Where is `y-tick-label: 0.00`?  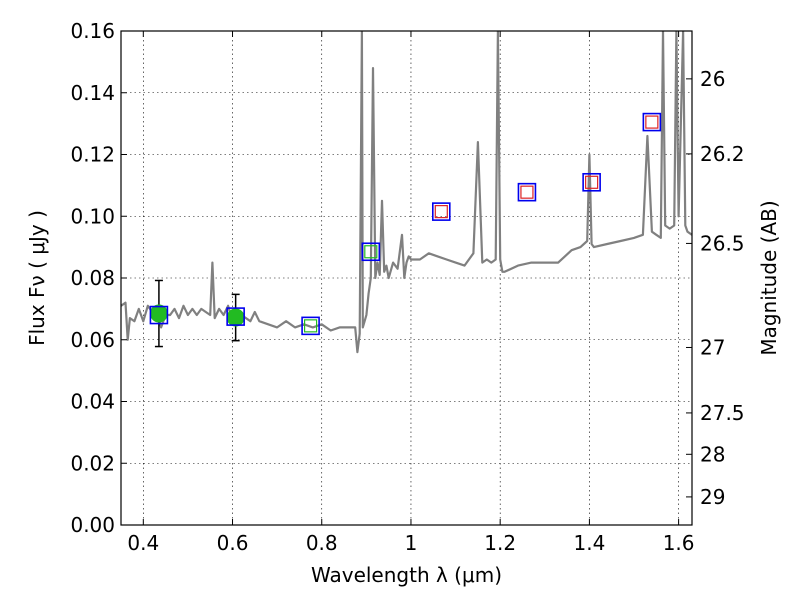
y-tick-label: 0.00 is located at coordinates (92, 525).